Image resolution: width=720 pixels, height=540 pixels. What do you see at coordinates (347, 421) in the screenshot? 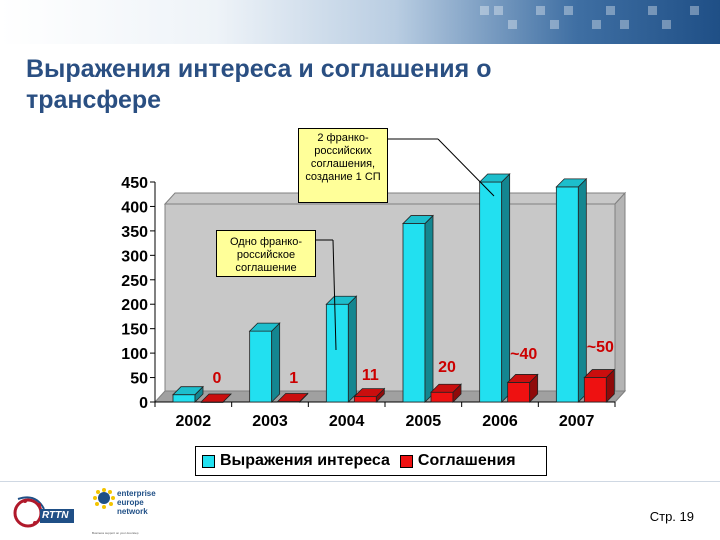
I see `x-tick-label: 2004` at bounding box center [347, 421].